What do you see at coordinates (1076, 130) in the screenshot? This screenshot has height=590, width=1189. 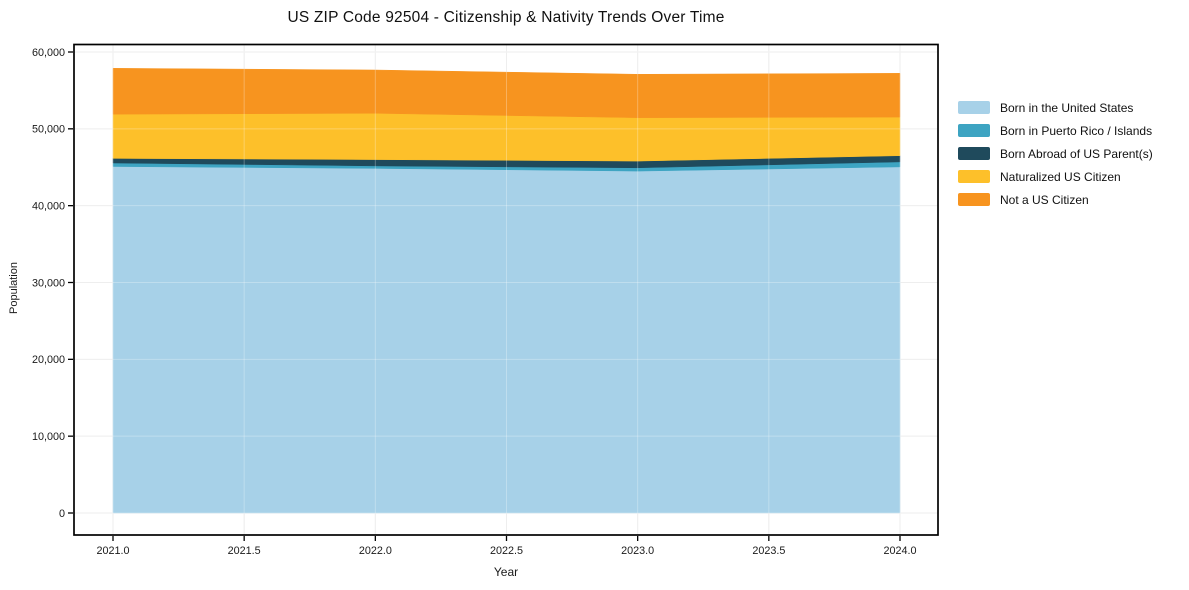 I see `legend-label: Born in Puerto Rico / Islands` at bounding box center [1076, 130].